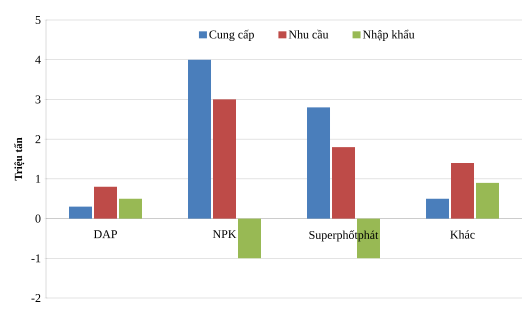  What do you see at coordinates (19, 159) in the screenshot?
I see `y-axis-title: Triệu tấn` at bounding box center [19, 159].